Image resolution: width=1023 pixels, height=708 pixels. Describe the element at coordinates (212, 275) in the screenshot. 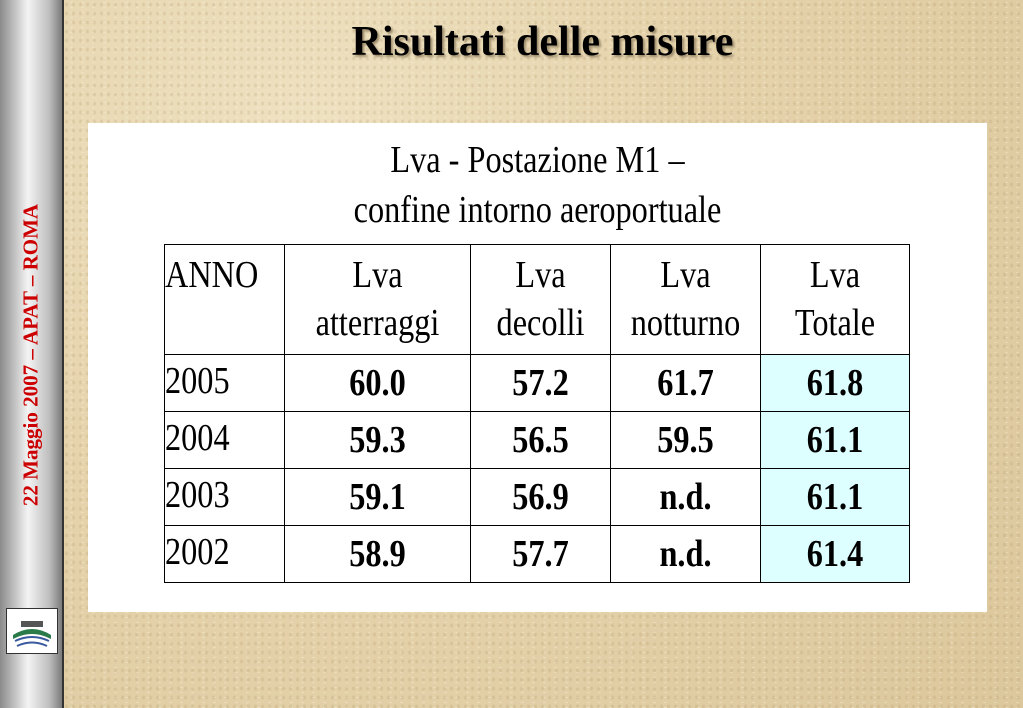

I see `header-text: ANNO` at that location.